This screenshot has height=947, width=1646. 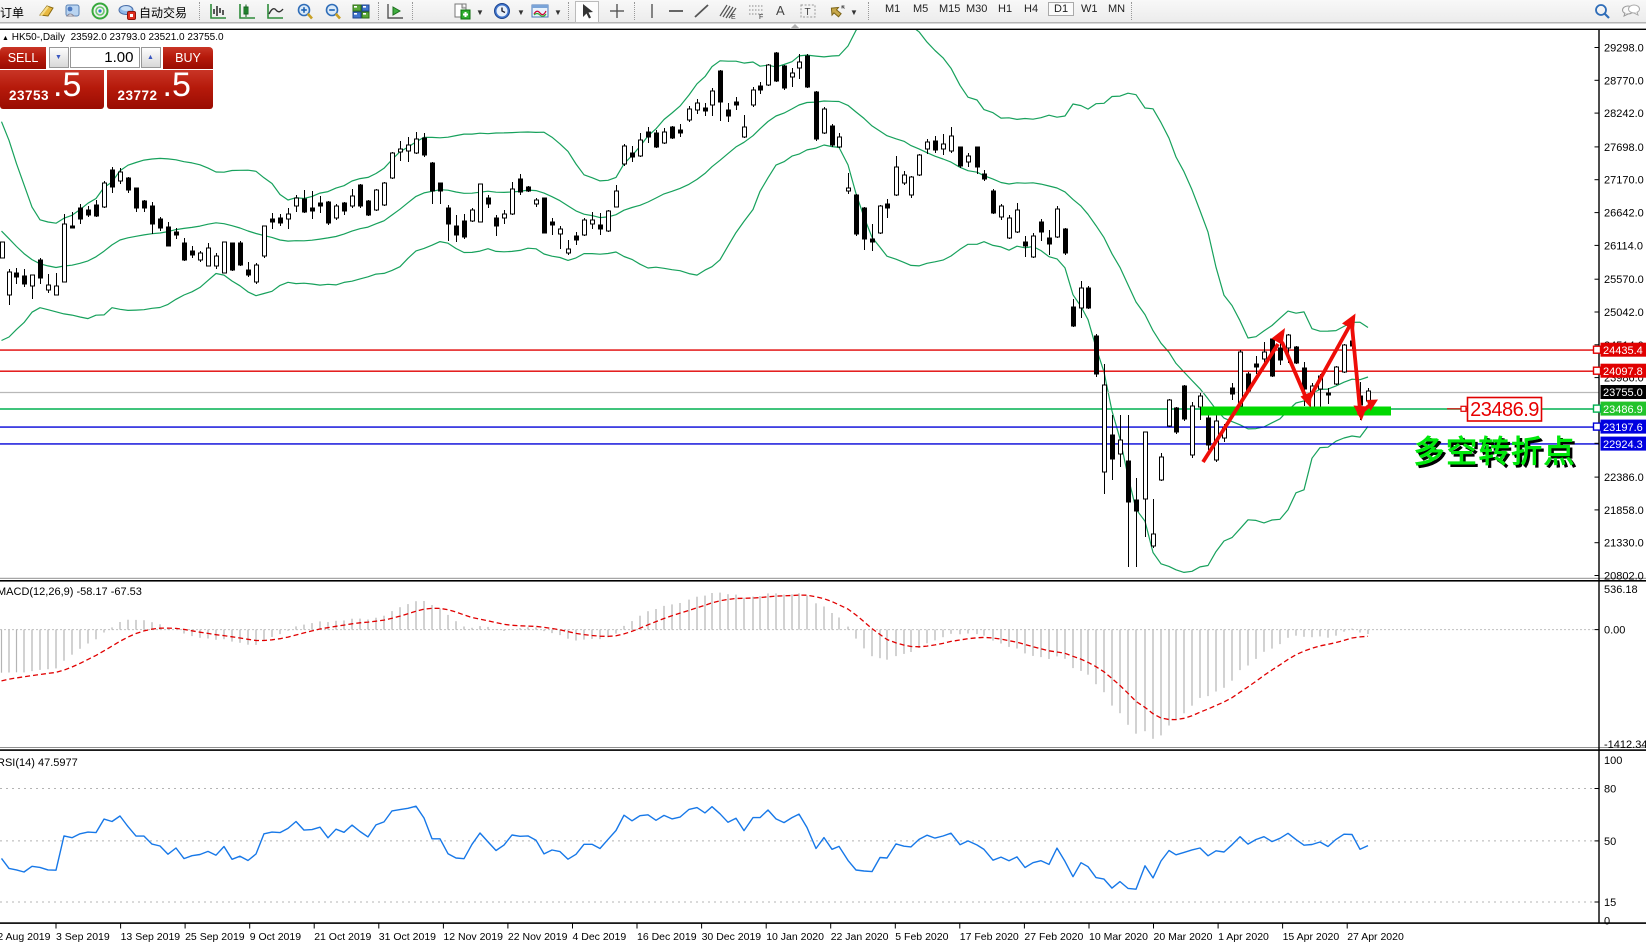 What do you see at coordinates (1624, 544) in the screenshot?
I see `svg-text: 21330.0` at bounding box center [1624, 544].